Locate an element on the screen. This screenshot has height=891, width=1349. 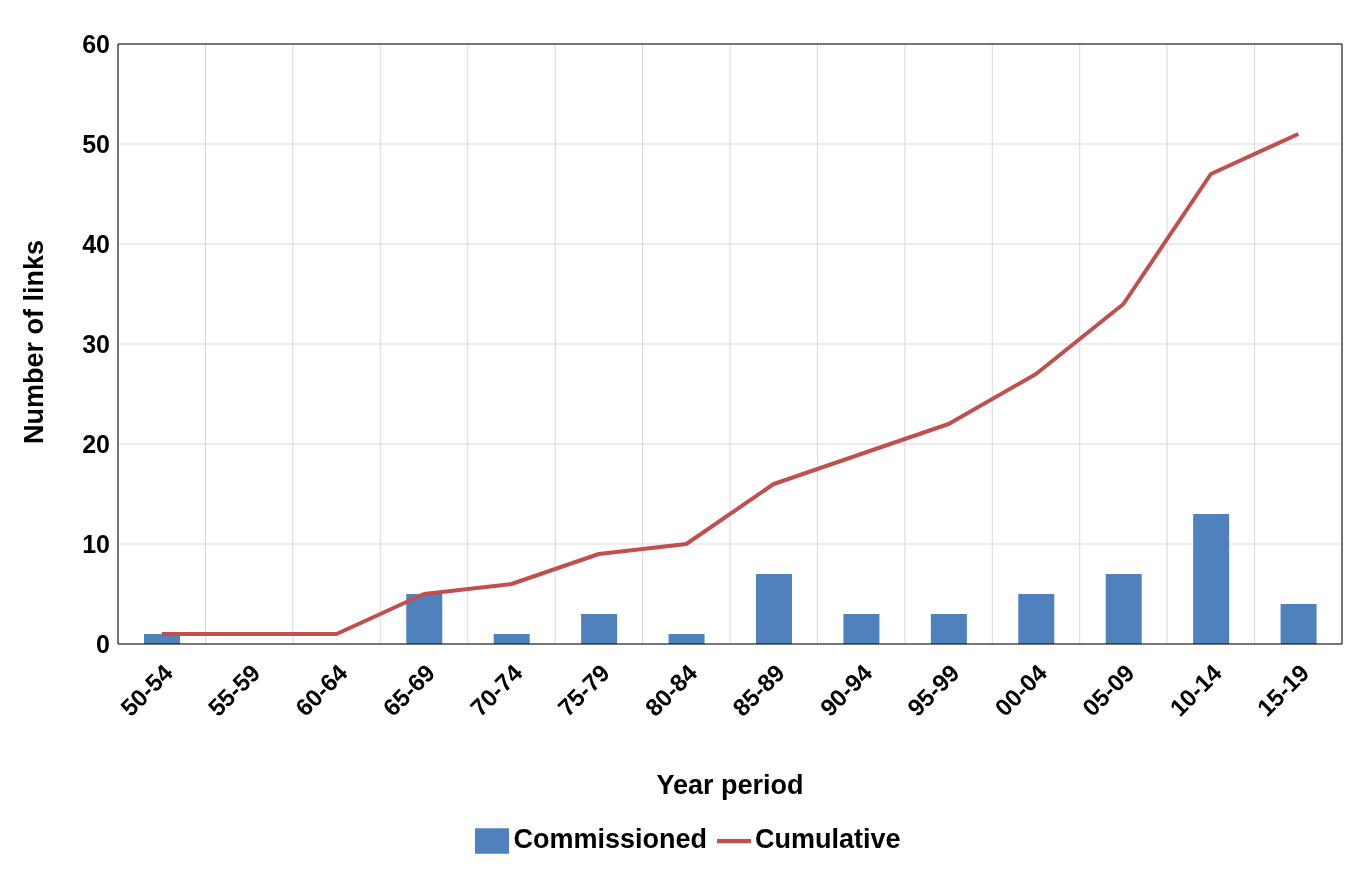
legend-label: Commissioned is located at coordinates (610, 839).